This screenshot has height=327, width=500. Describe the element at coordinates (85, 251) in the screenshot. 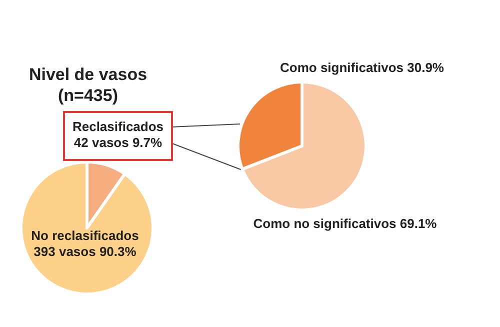

I see `data-label: 393 vasos 90.3%` at that location.